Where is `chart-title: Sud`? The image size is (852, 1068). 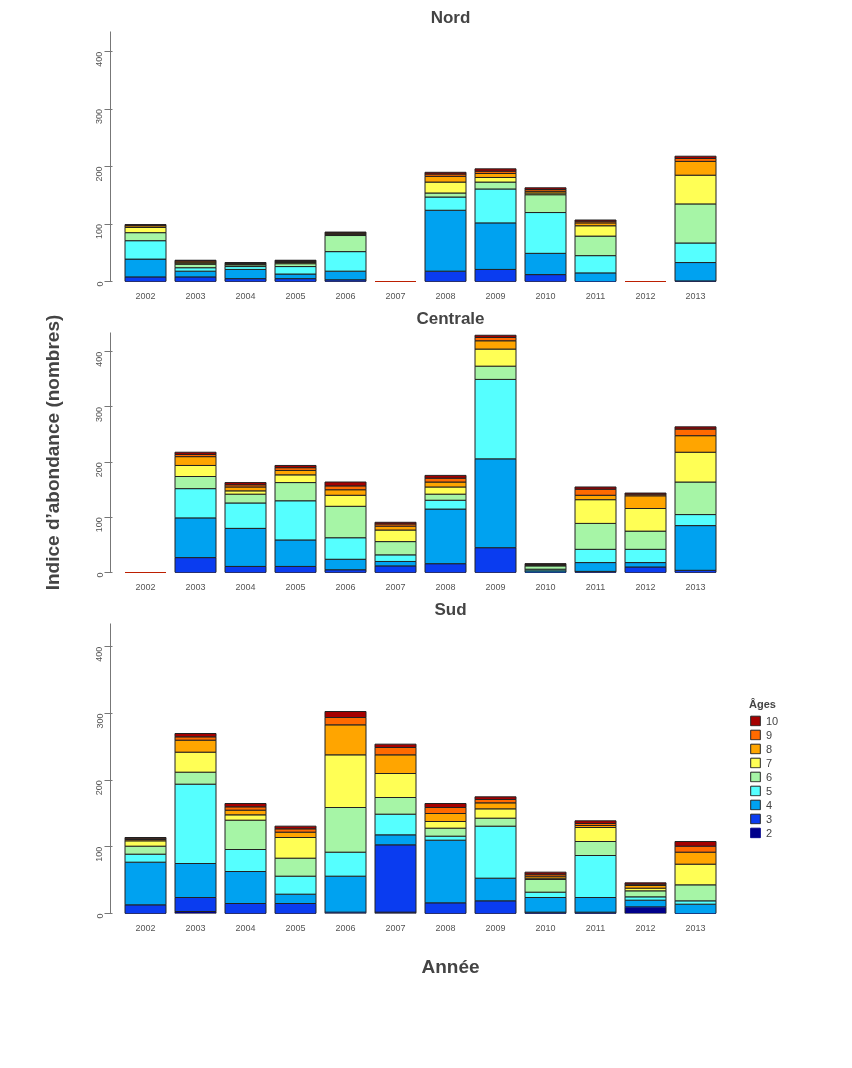 chart-title: Sud is located at coordinates (450, 609).